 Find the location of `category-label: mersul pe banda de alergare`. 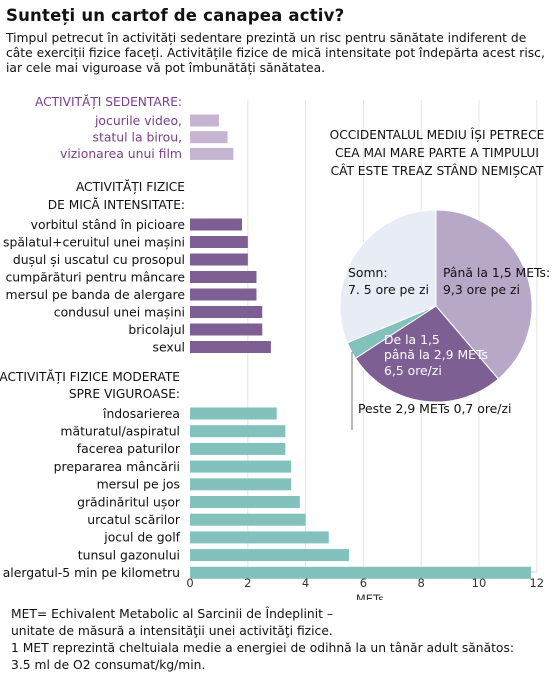

category-label: mersul pe banda de alergare is located at coordinates (95, 294).